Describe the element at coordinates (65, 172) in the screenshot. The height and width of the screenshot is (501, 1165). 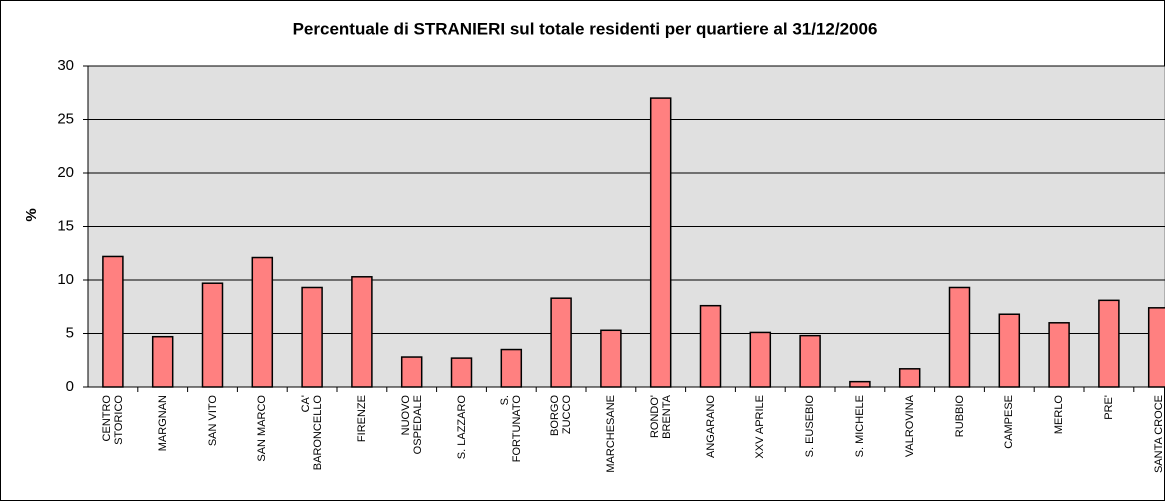
I see `y-tick-label: 20` at that location.